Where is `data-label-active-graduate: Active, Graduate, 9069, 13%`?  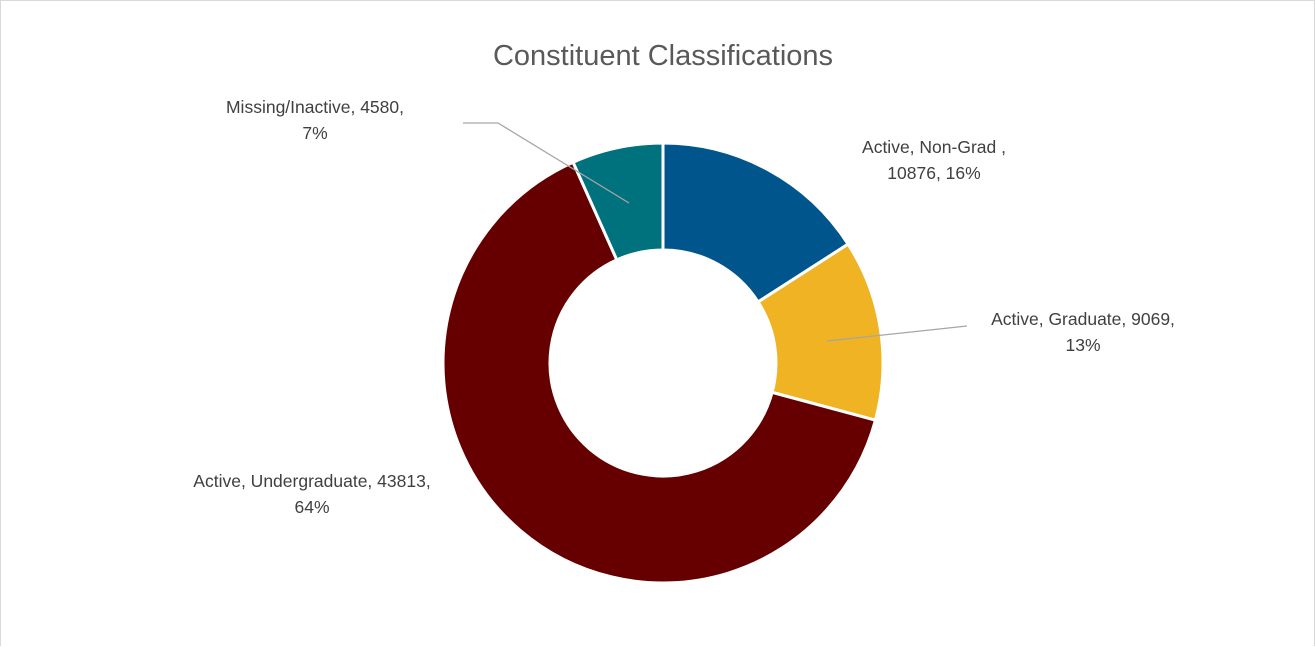 data-label-active-graduate: Active, Graduate, 9069, 13% is located at coordinates (1083, 332).